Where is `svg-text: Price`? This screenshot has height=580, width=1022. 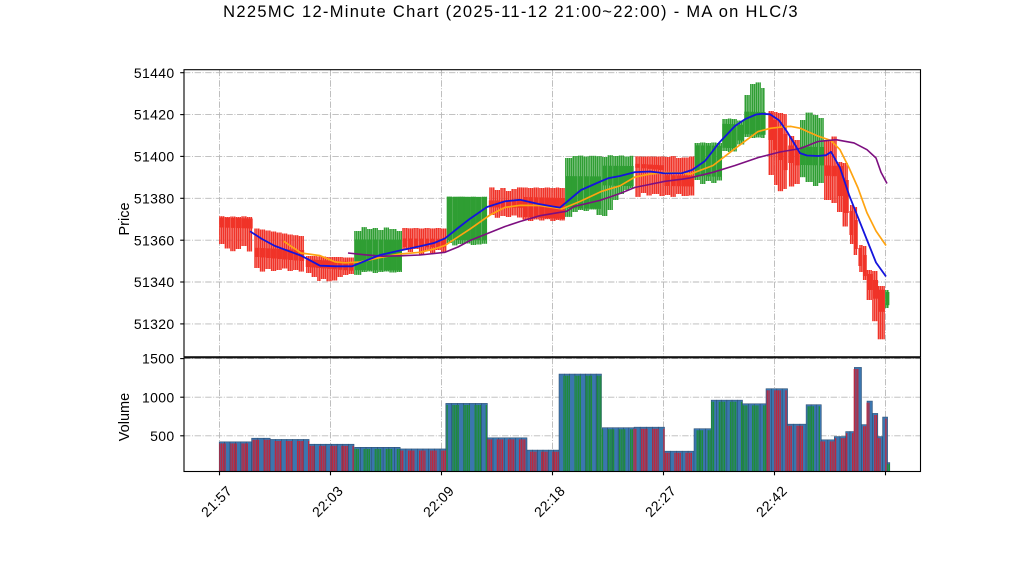
svg-text: Price is located at coordinates (125, 218).